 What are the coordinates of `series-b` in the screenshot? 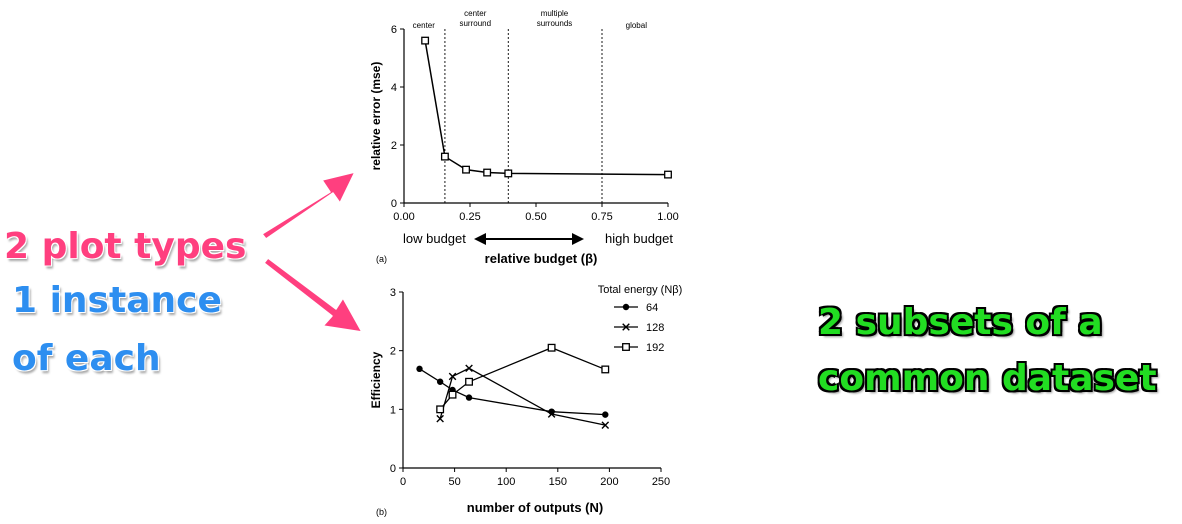 It's located at (513, 386).